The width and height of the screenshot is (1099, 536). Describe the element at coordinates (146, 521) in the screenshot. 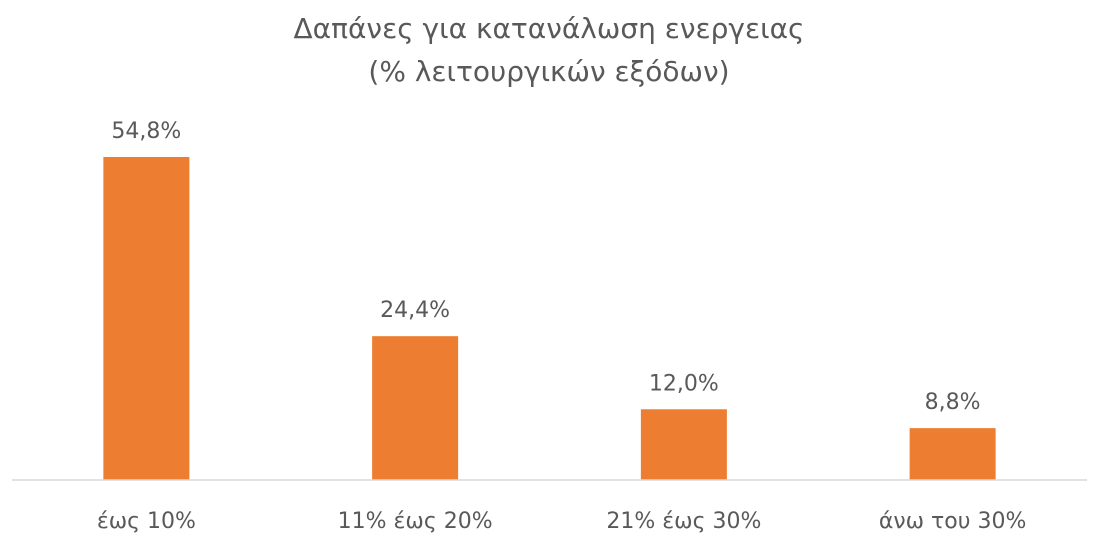

I see `x-tick-label: έως 10%` at that location.